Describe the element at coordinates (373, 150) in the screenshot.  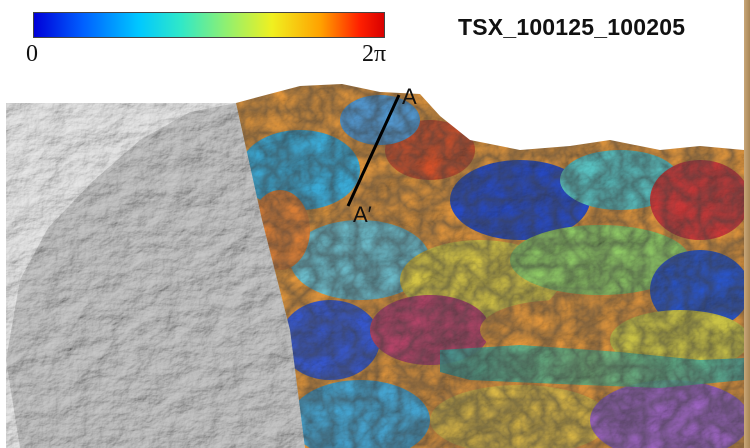
I see `profile-line` at that location.